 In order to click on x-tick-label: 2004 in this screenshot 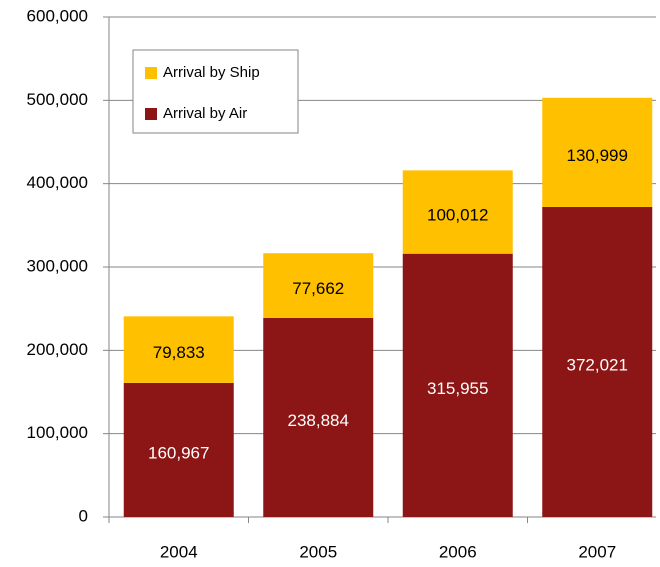, I will do `click(179, 551)`.